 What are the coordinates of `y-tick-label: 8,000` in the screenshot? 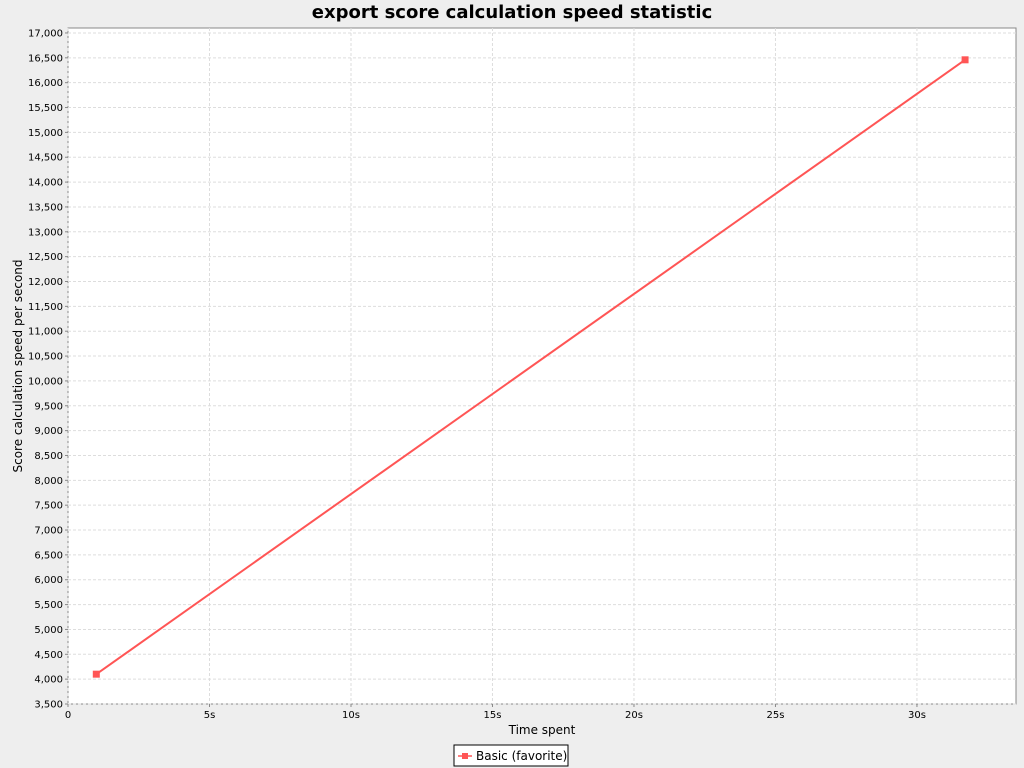 It's located at (48, 481).